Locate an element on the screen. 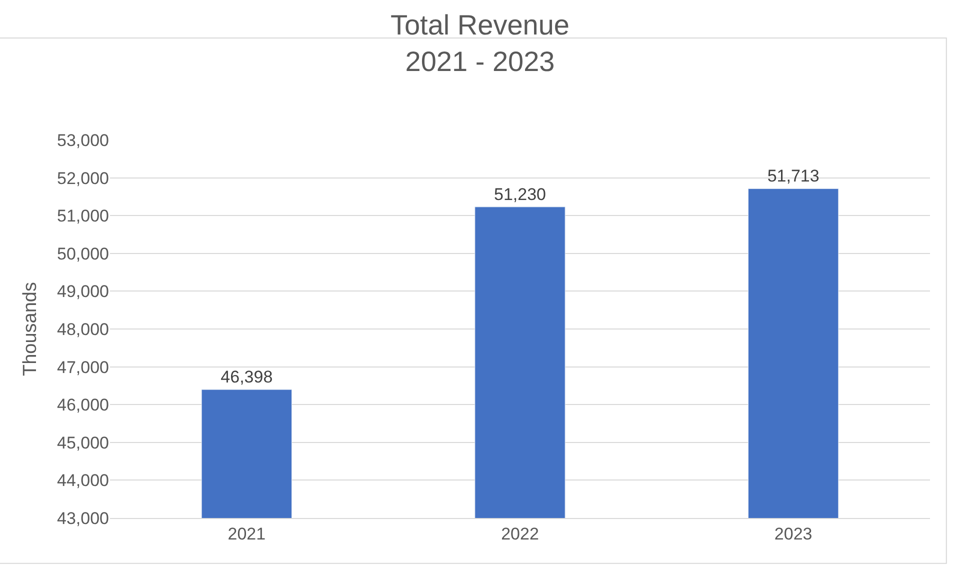 Image resolution: width=960 pixels, height=578 pixels. y-tick-label: 46,000 is located at coordinates (83, 405).